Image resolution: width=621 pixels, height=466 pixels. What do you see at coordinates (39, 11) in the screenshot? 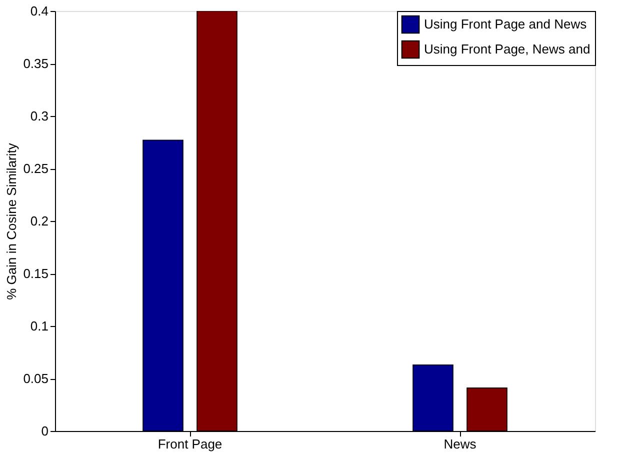
I see `y-tick-label: 0.4` at bounding box center [39, 11].